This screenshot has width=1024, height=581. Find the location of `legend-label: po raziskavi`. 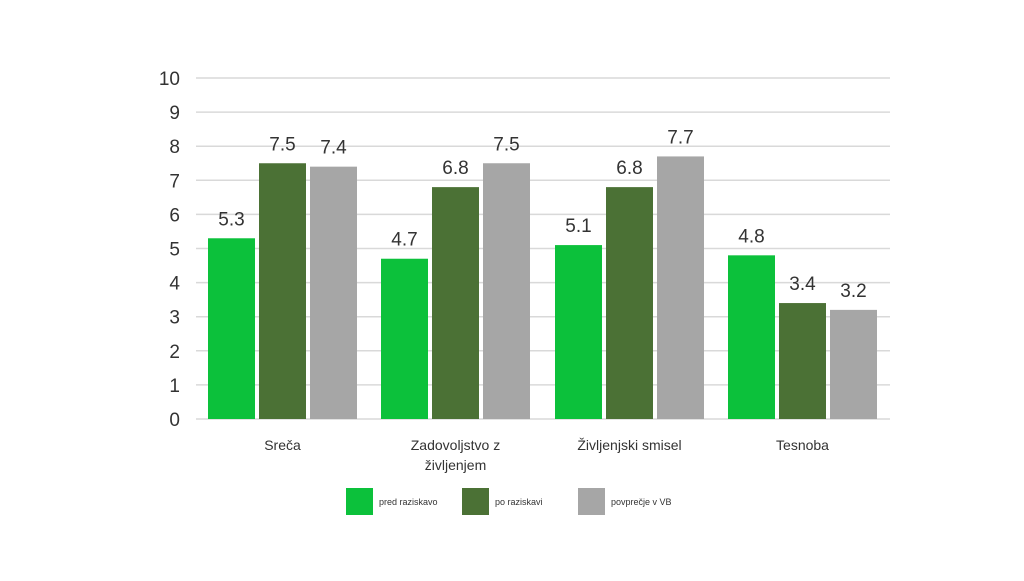

legend-label: po raziskavi is located at coordinates (519, 502).